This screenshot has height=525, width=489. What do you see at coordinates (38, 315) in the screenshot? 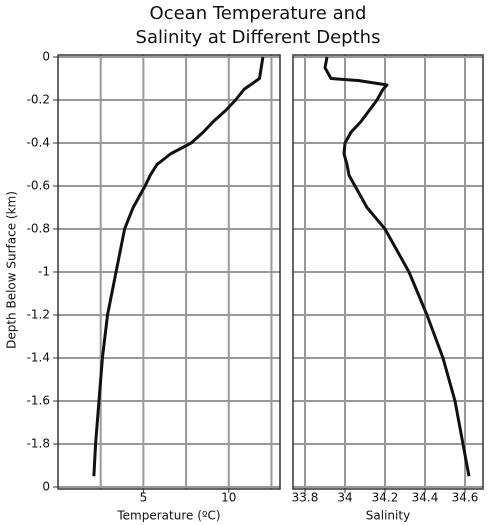
I see `y-tick-label: -1.2` at bounding box center [38, 315].